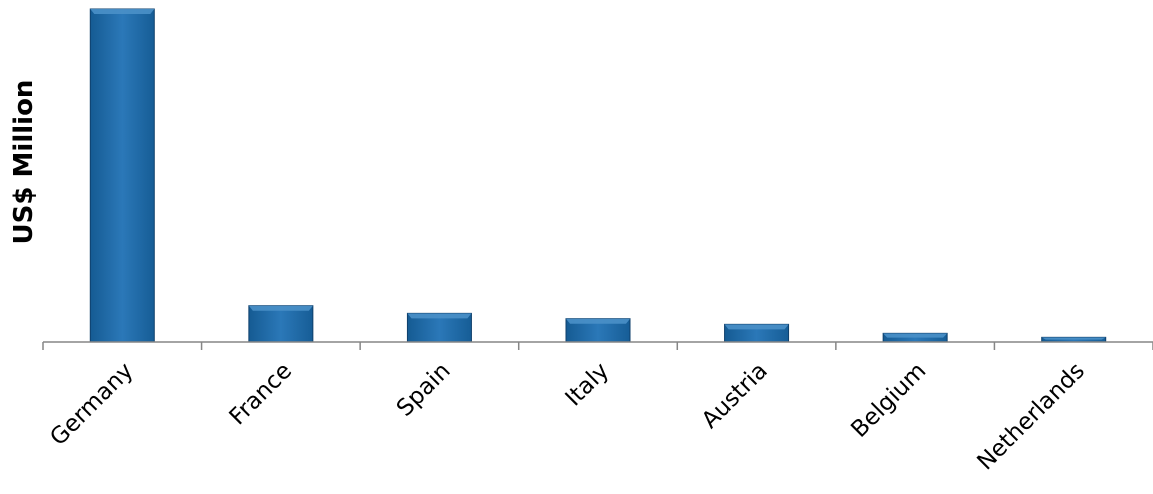  What do you see at coordinates (424, 390) in the screenshot?
I see `x-tick-label-spain: Spain` at bounding box center [424, 390].